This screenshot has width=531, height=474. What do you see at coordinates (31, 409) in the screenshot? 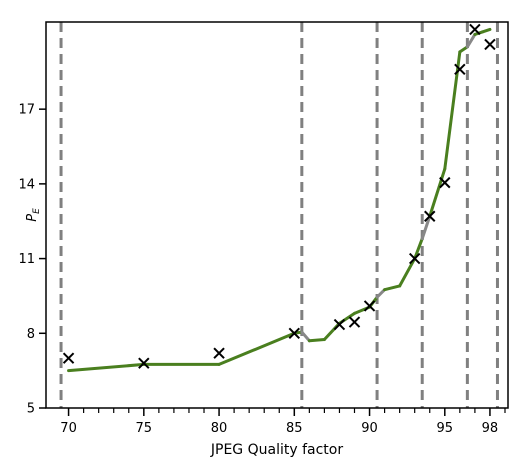
I see `y-tick-label: 5` at bounding box center [31, 409].